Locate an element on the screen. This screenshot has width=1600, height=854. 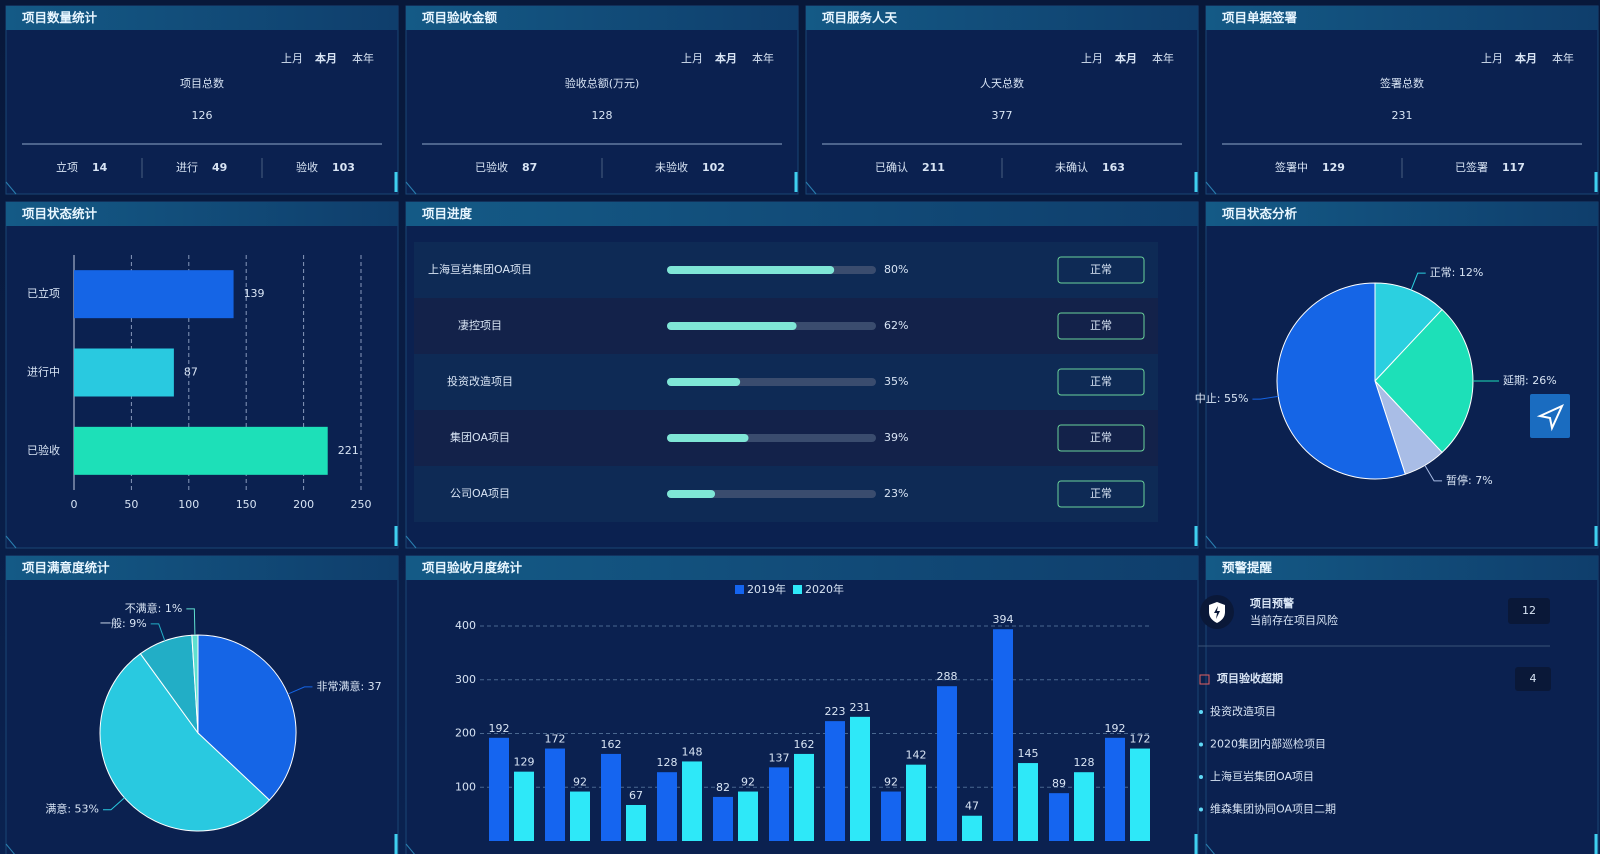
value-label: 128 is located at coordinates (1084, 762).